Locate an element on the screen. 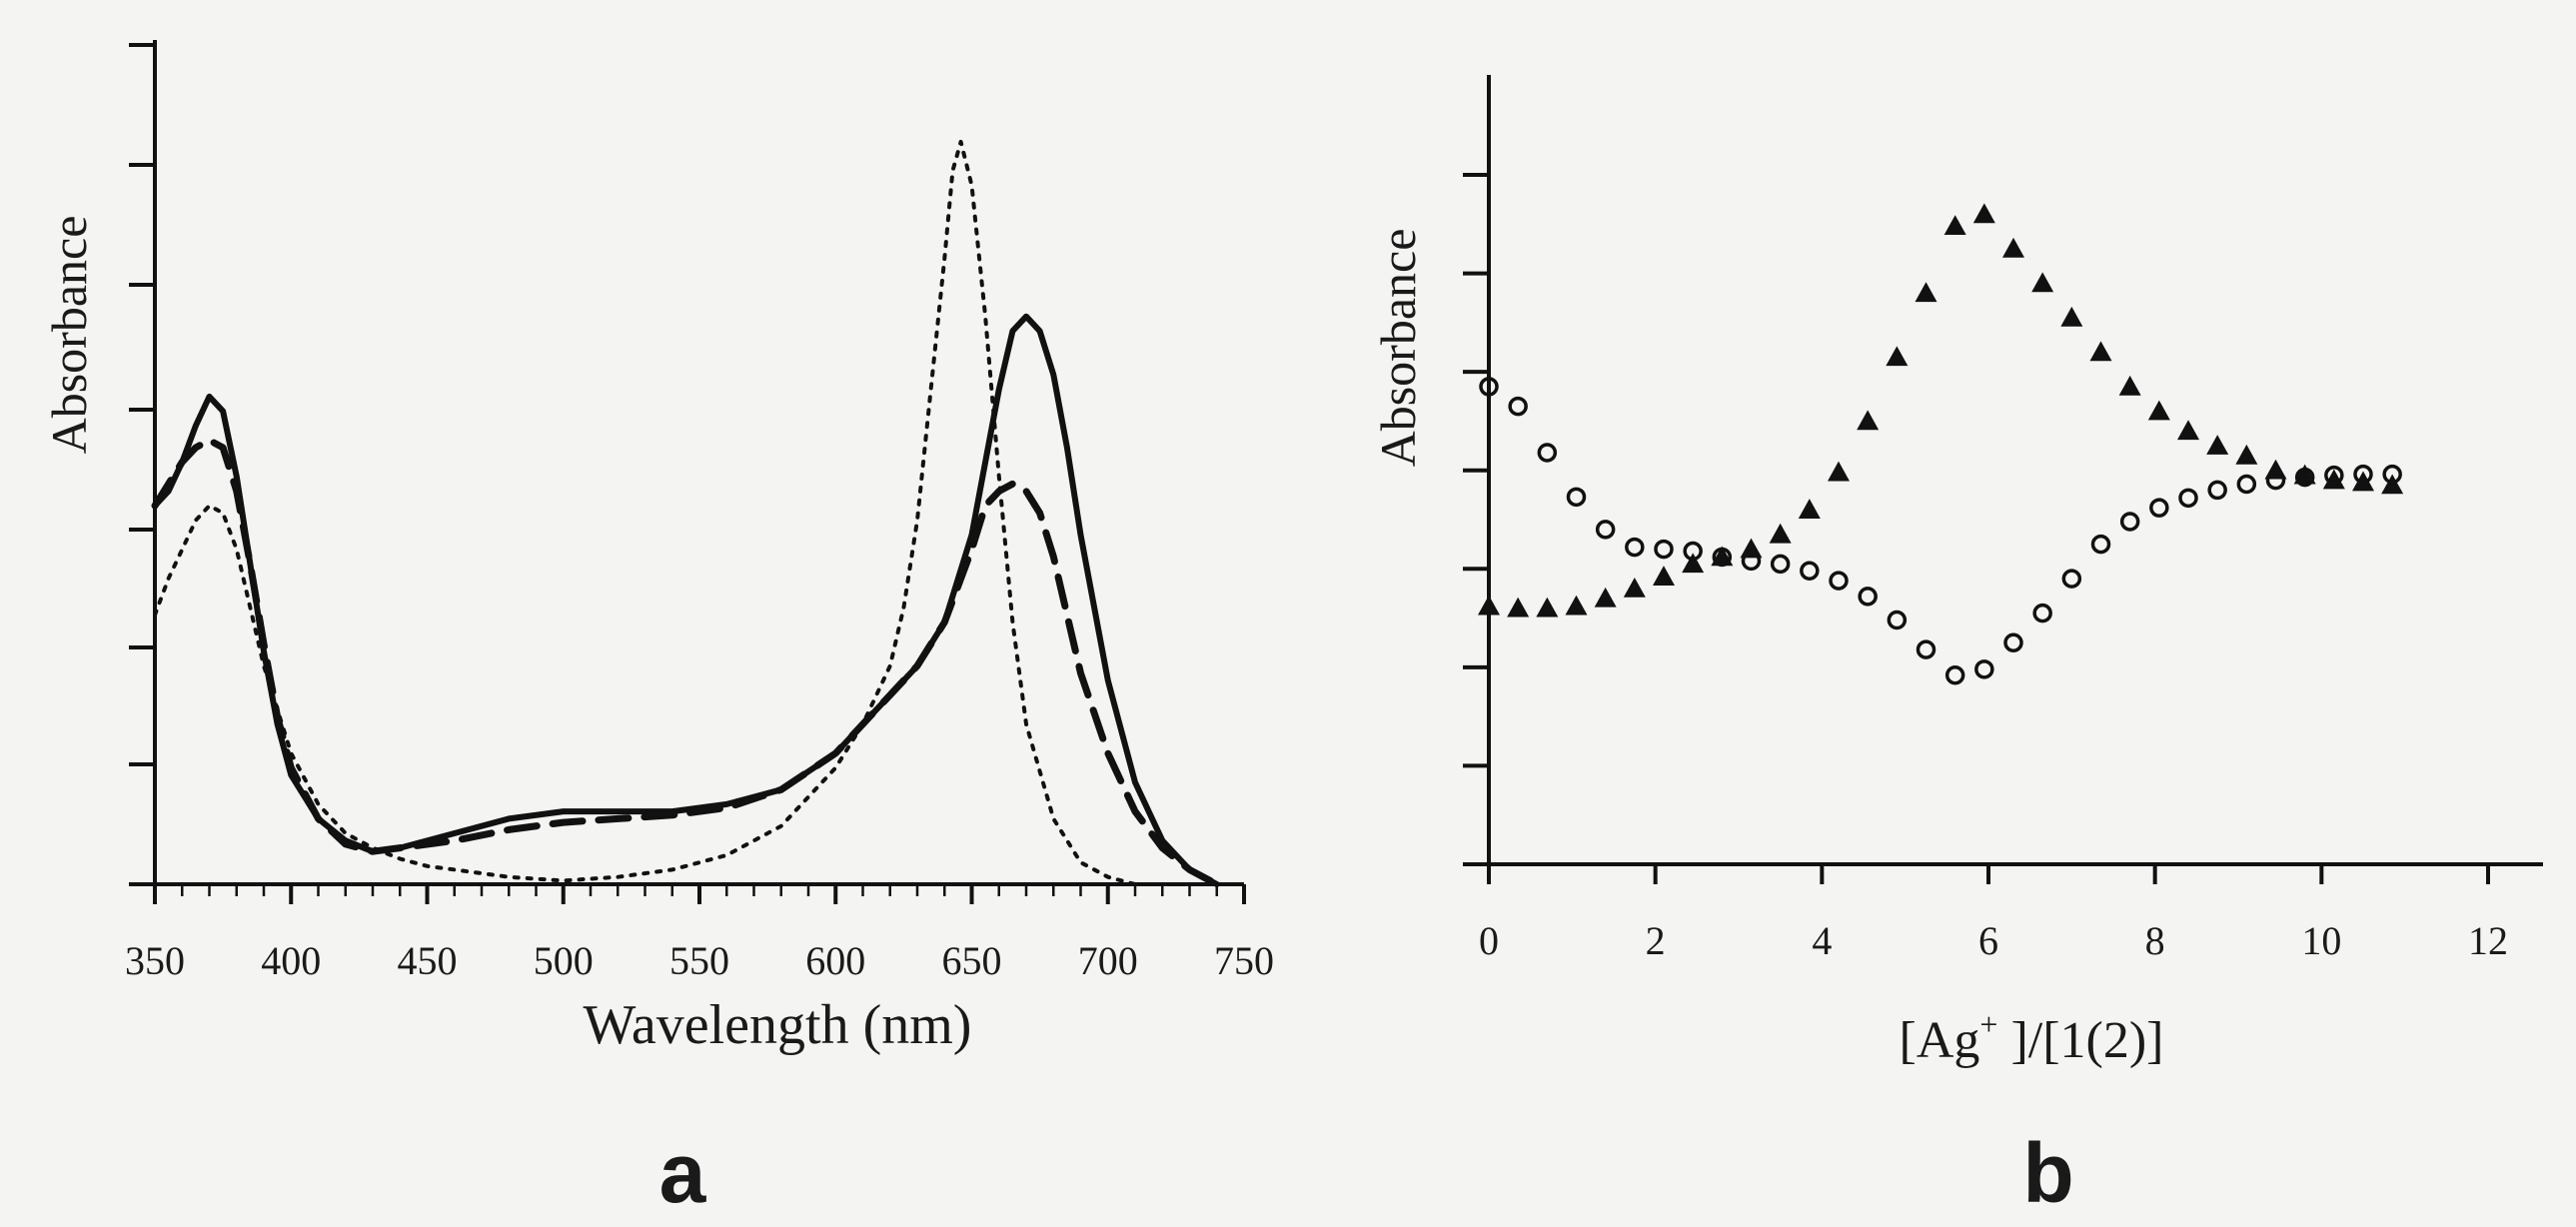  panel-a-y-axis-label: Absorbance is located at coordinates (69, 335).